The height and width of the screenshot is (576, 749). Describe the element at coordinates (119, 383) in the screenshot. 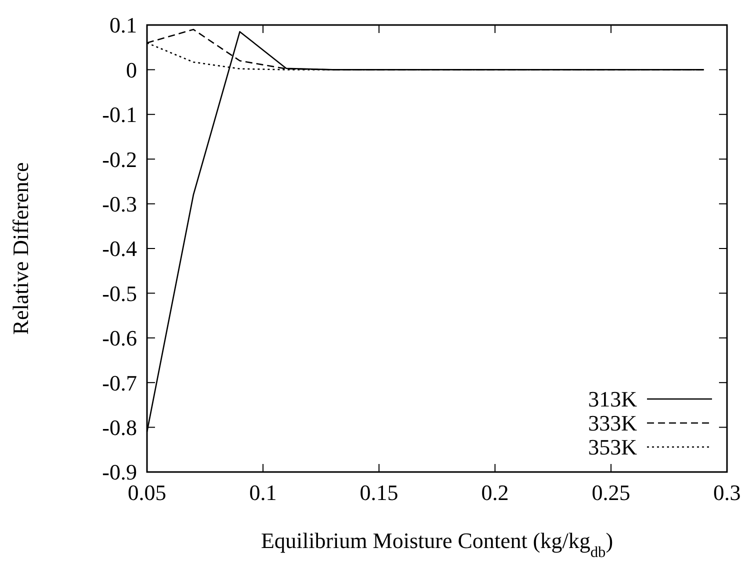

I see `y-tick-label: -0.7` at that location.